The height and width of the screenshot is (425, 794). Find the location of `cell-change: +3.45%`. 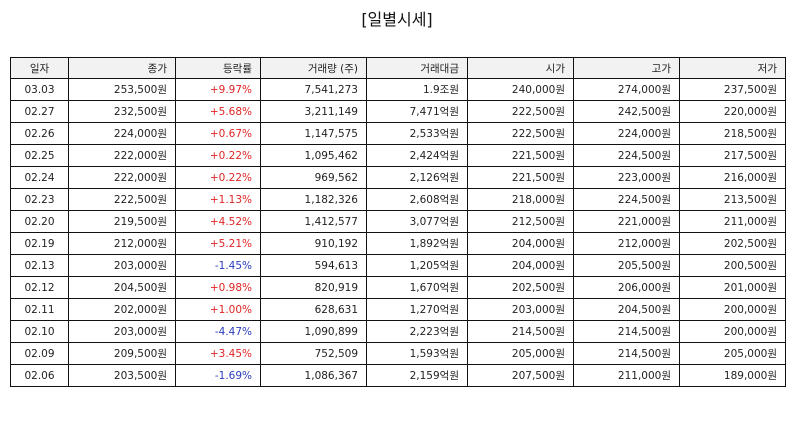

cell-change: +3.45% is located at coordinates (218, 353).